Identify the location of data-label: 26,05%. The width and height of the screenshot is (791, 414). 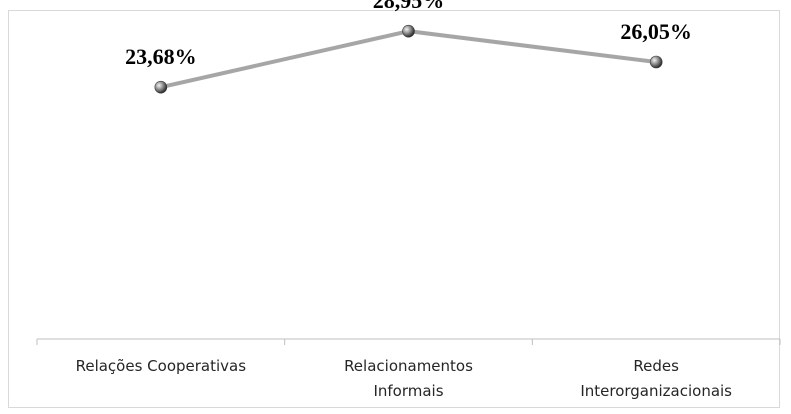
(656, 31).